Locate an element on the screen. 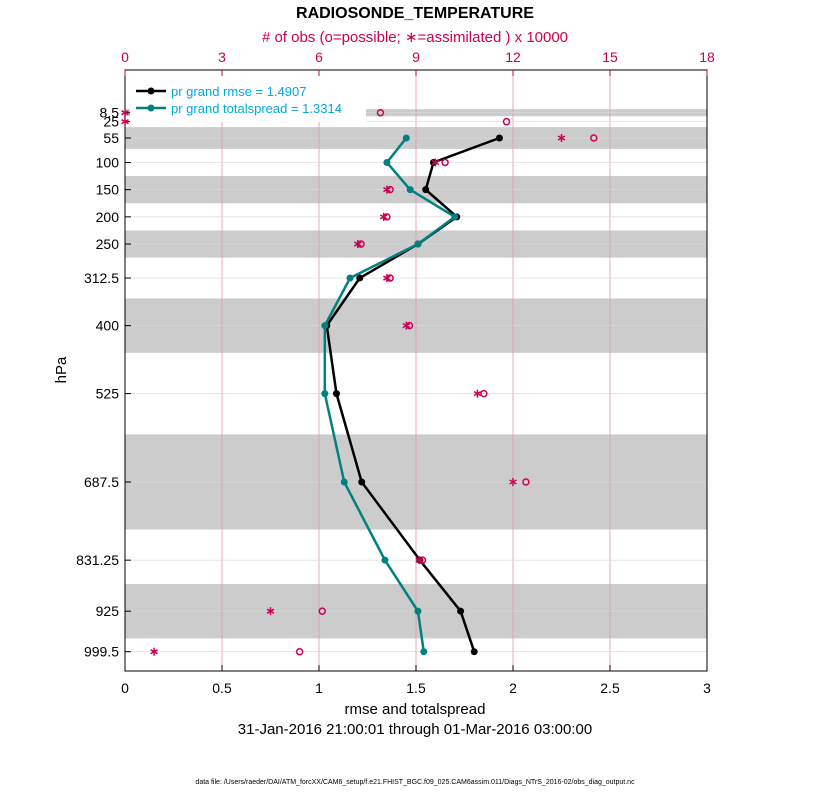 The height and width of the screenshot is (800, 830). y-tick-label: 831.25 is located at coordinates (97, 560).